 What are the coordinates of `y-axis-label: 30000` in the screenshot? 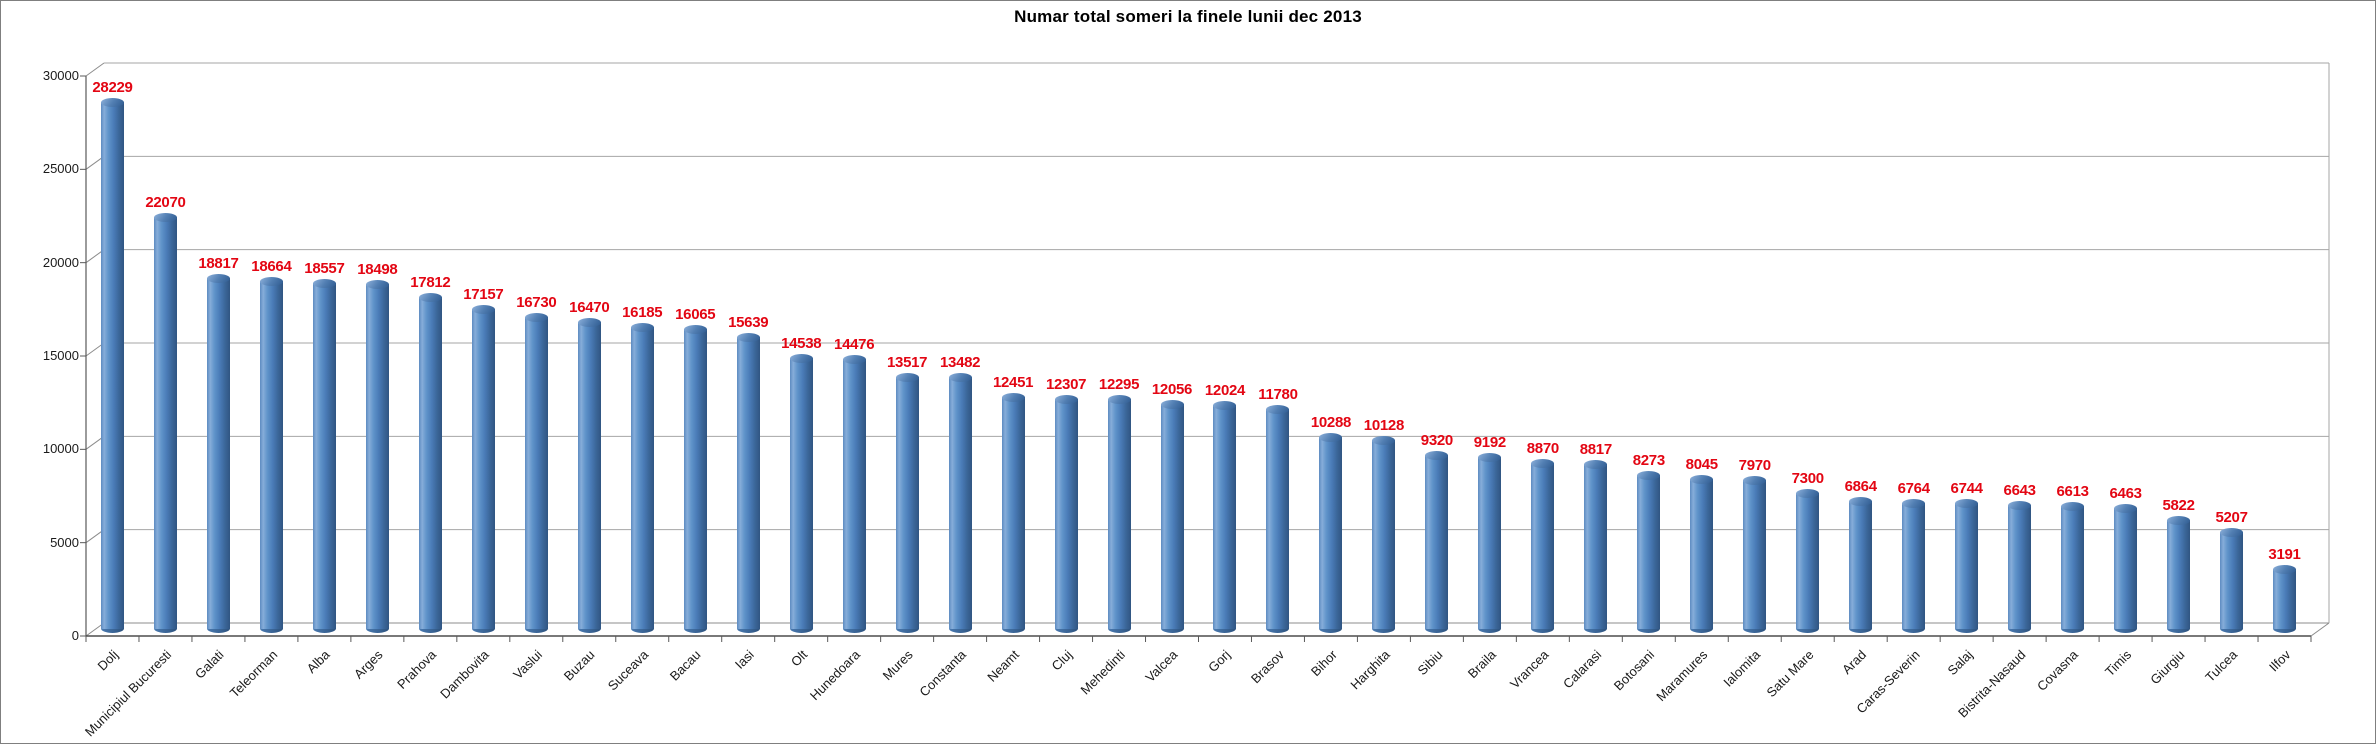 It's located at (60, 75).